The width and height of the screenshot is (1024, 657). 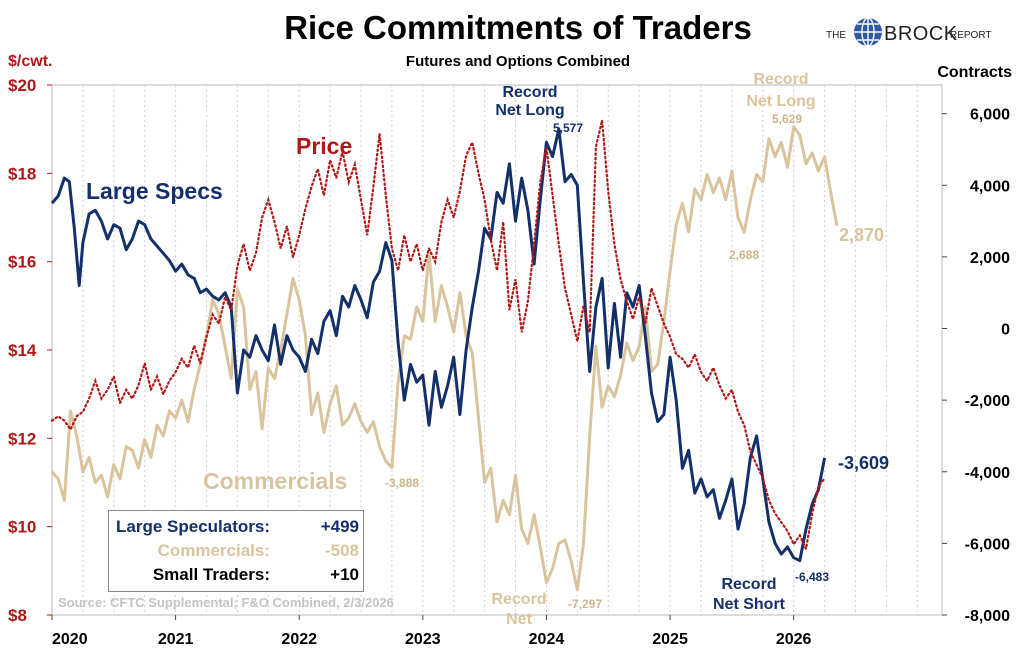 What do you see at coordinates (868, 32) in the screenshot?
I see `globe-icon` at bounding box center [868, 32].